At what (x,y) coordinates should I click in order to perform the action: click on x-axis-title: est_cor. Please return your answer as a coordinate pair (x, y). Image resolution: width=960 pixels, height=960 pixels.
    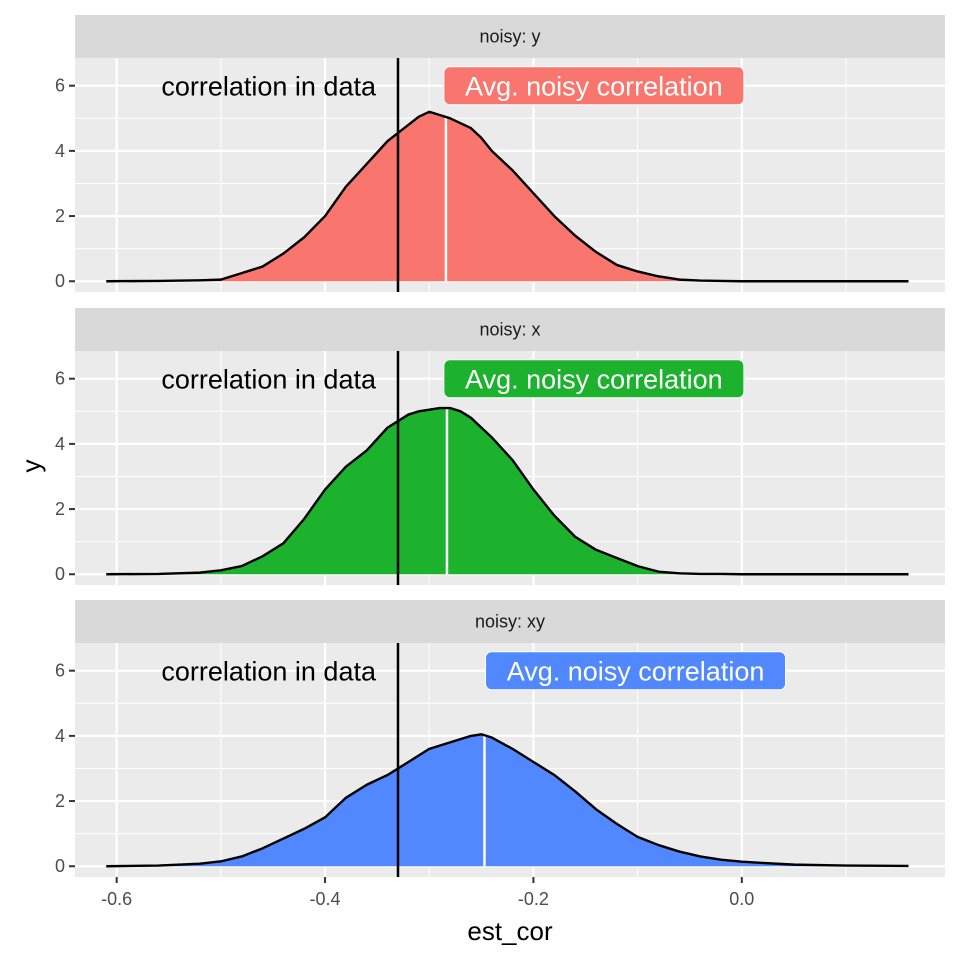
    Looking at the image, I should click on (510, 931).